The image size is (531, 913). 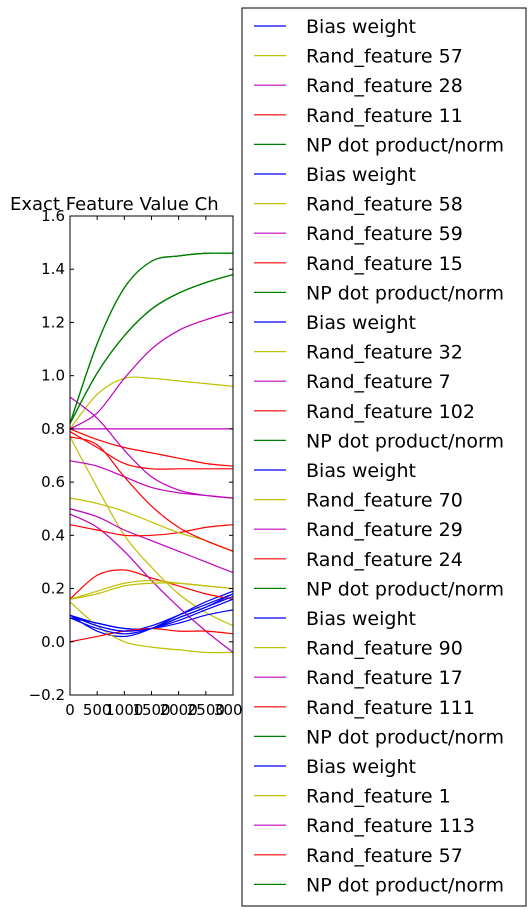 What do you see at coordinates (384, 649) in the screenshot?
I see `legend-label: Rand_feature 90` at bounding box center [384, 649].